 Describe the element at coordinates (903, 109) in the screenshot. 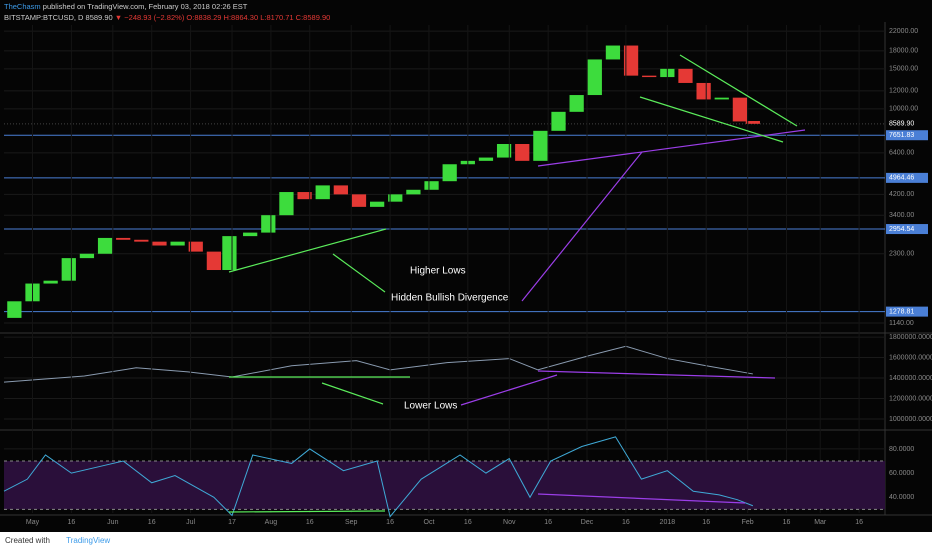

I see `y-tick-label: 10000.00` at that location.